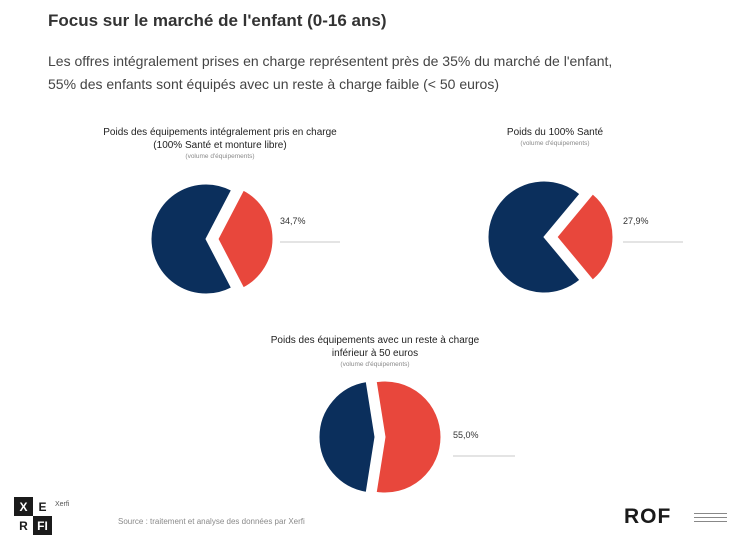 The image size is (746, 537). Describe the element at coordinates (375, 353) in the screenshot. I see `chart-title-line: inférieur à 50 euros` at that location.